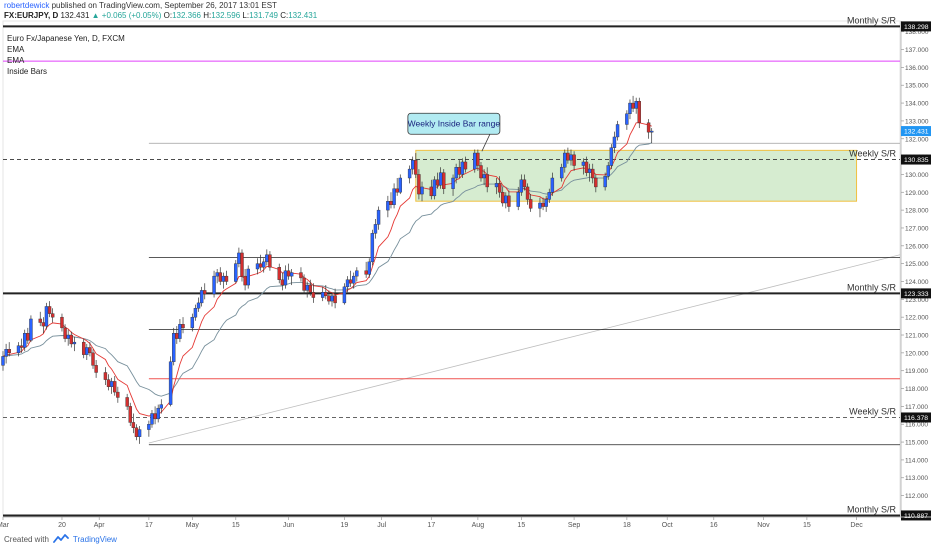 The image size is (932, 550). Describe the element at coordinates (66, 38) in the screenshot. I see `indicator-main-series: Euro Fx/Japanese Yen, D, FXCM` at that location.